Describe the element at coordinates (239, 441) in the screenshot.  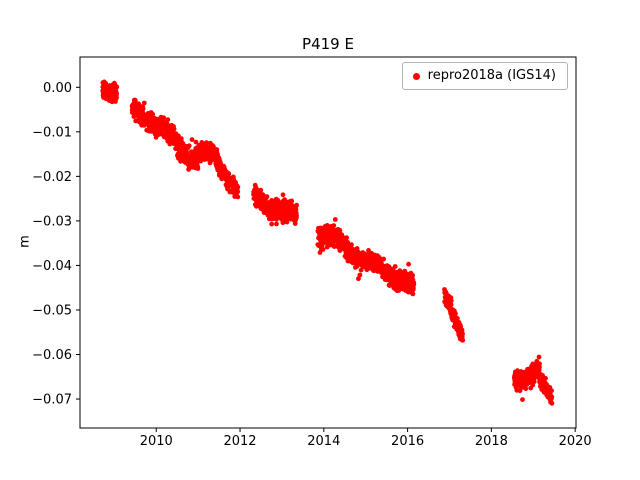
I see `x-tick-label: 2012` at that location.